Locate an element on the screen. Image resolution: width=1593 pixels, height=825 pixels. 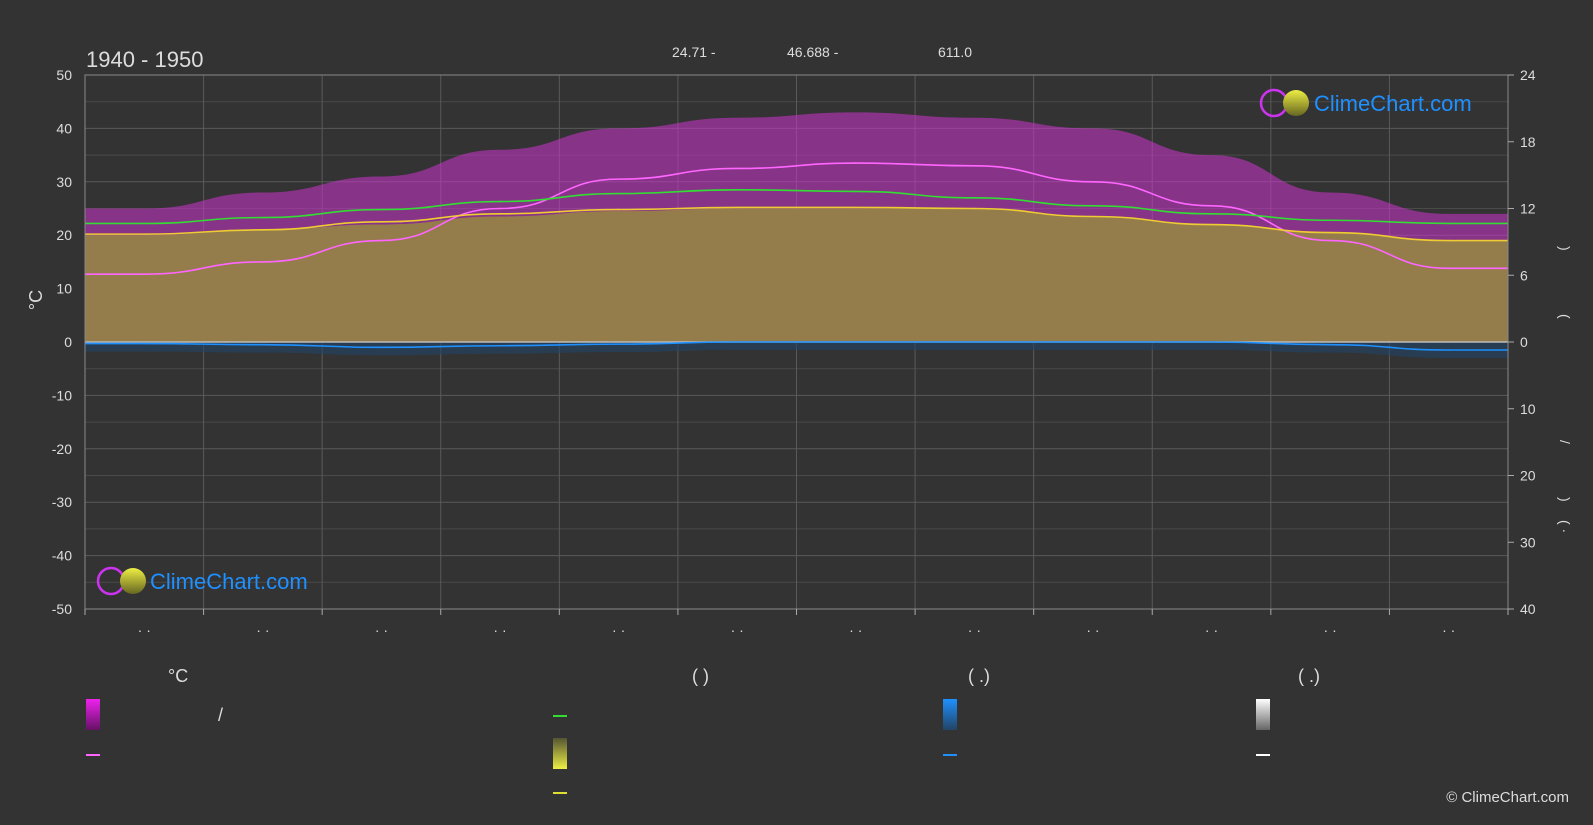
legend-range-swatch is located at coordinates (93, 714).